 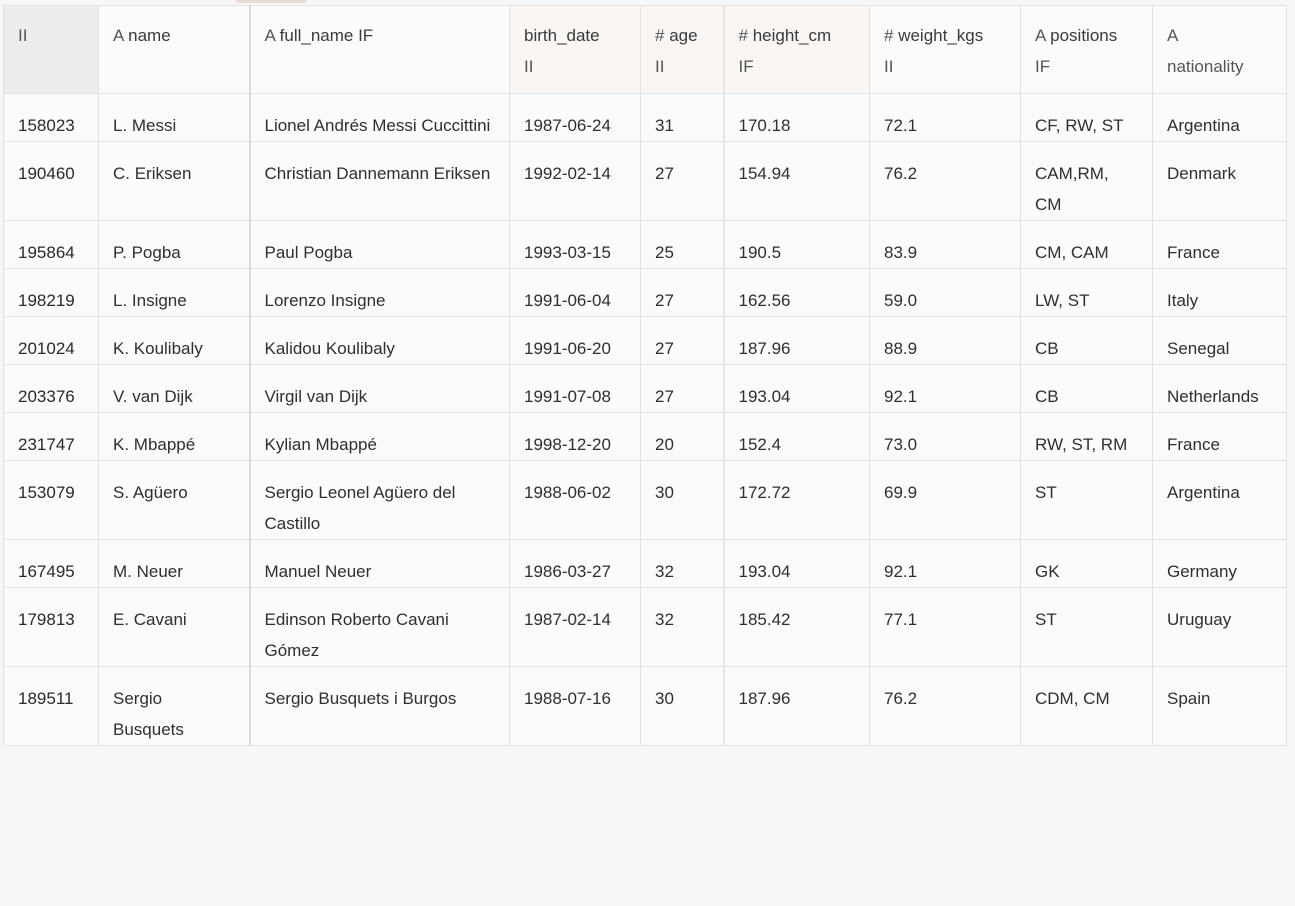 What do you see at coordinates (796, 181) in the screenshot?
I see `cell-height-cm: 154.94` at bounding box center [796, 181].